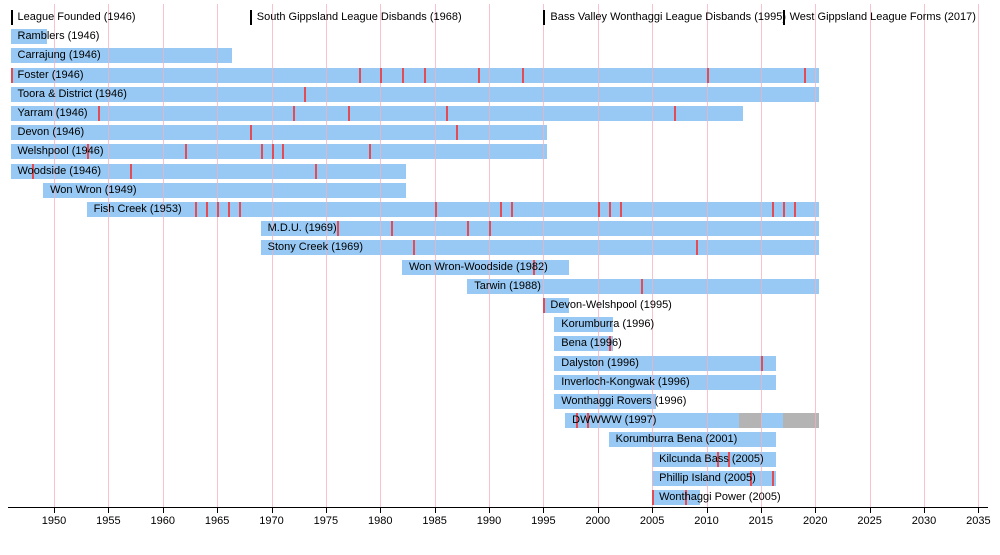 The image size is (1000, 555). What do you see at coordinates (611, 305) in the screenshot?
I see `club-label: Devon-Welshpool (1995)` at bounding box center [611, 305].